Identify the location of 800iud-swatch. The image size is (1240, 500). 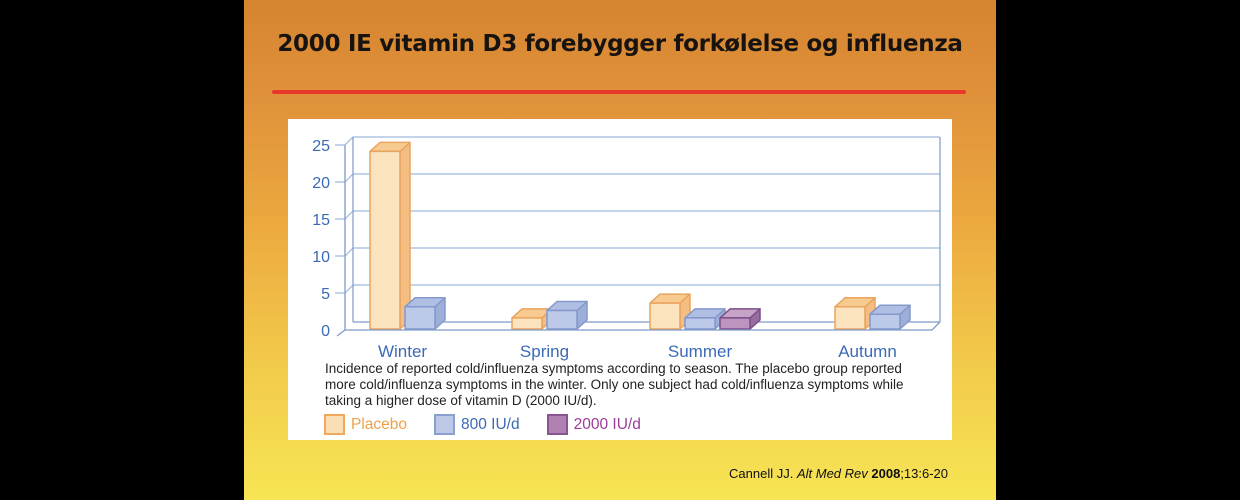
(445, 424).